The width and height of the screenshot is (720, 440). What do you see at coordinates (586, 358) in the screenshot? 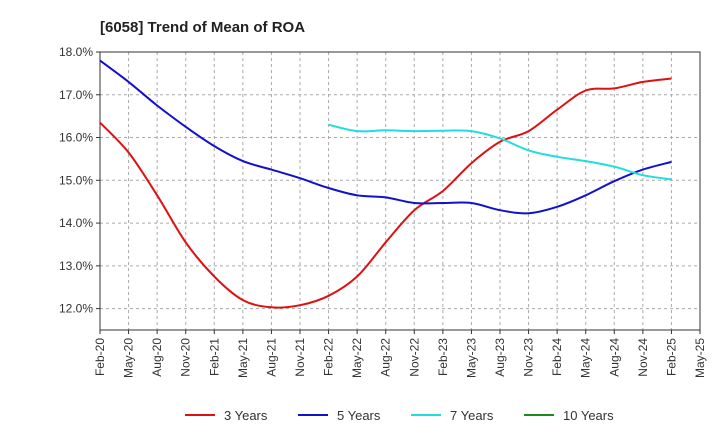
I see `x-tick-label: May-24` at bounding box center [586, 358].